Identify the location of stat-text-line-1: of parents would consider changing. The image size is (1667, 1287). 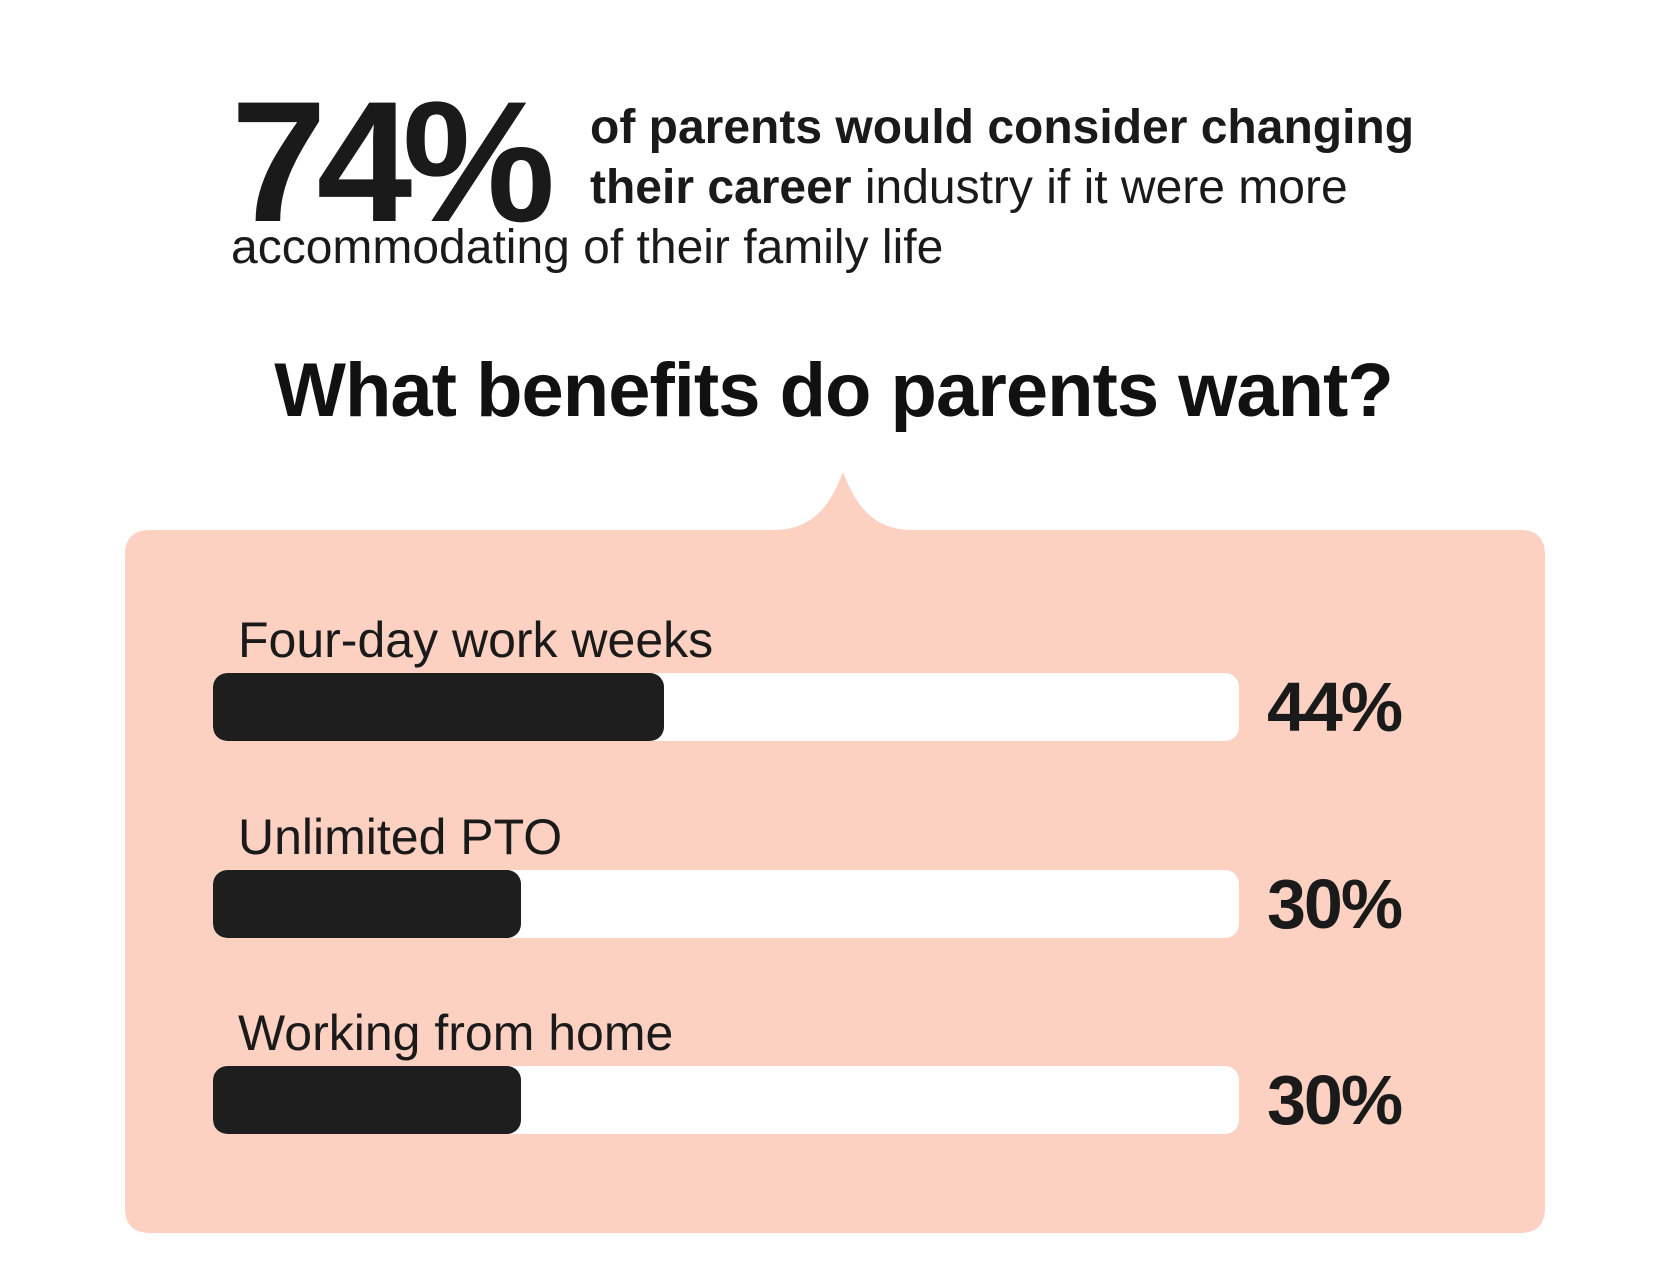
(1002, 127).